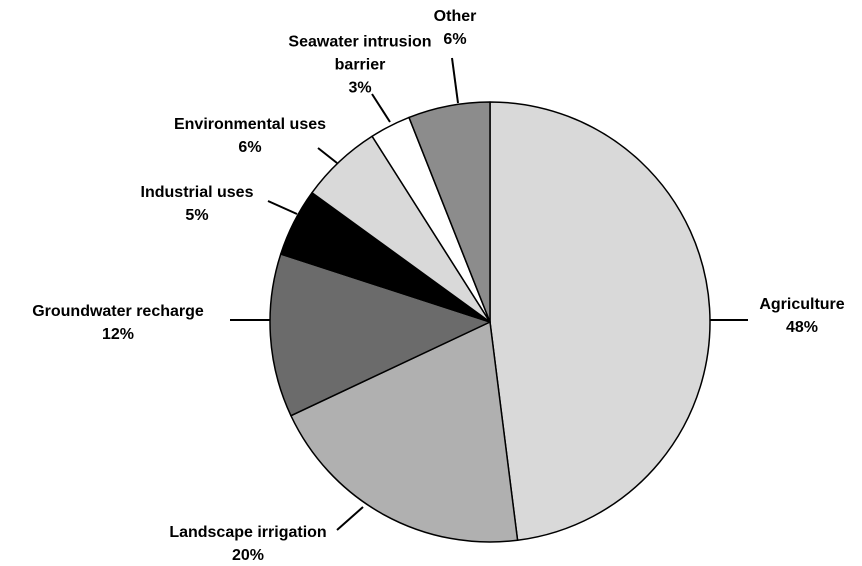  Describe the element at coordinates (248, 555) in the screenshot. I see `value-label: 20%` at that location.